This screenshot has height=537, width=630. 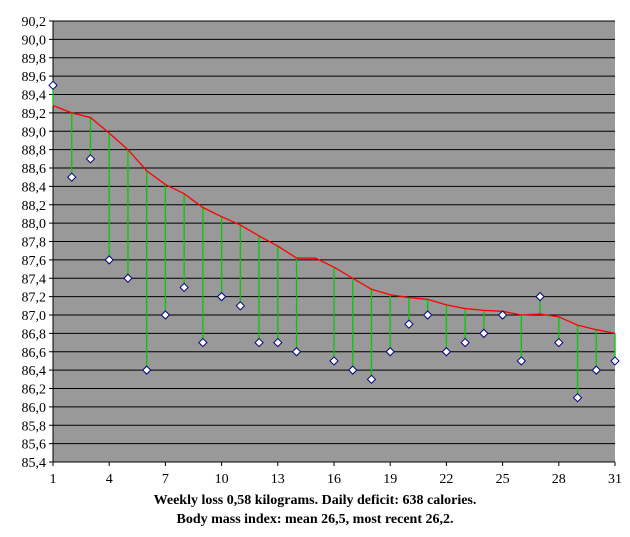 What do you see at coordinates (34, 187) in the screenshot?
I see `y-tick-label: 88,4` at bounding box center [34, 187].